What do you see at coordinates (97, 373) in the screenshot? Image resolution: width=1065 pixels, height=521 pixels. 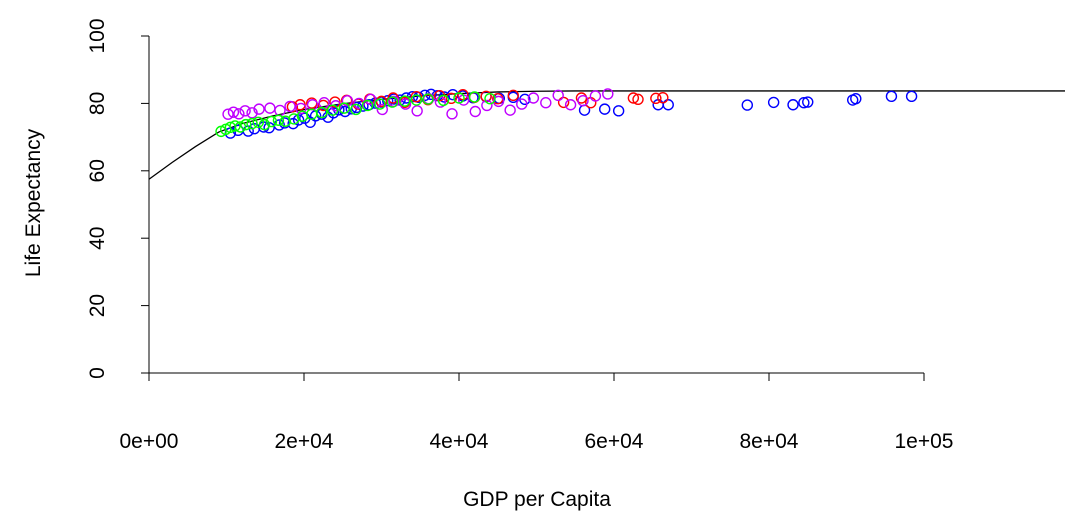 I see `y-tick-label: 0` at bounding box center [97, 373].